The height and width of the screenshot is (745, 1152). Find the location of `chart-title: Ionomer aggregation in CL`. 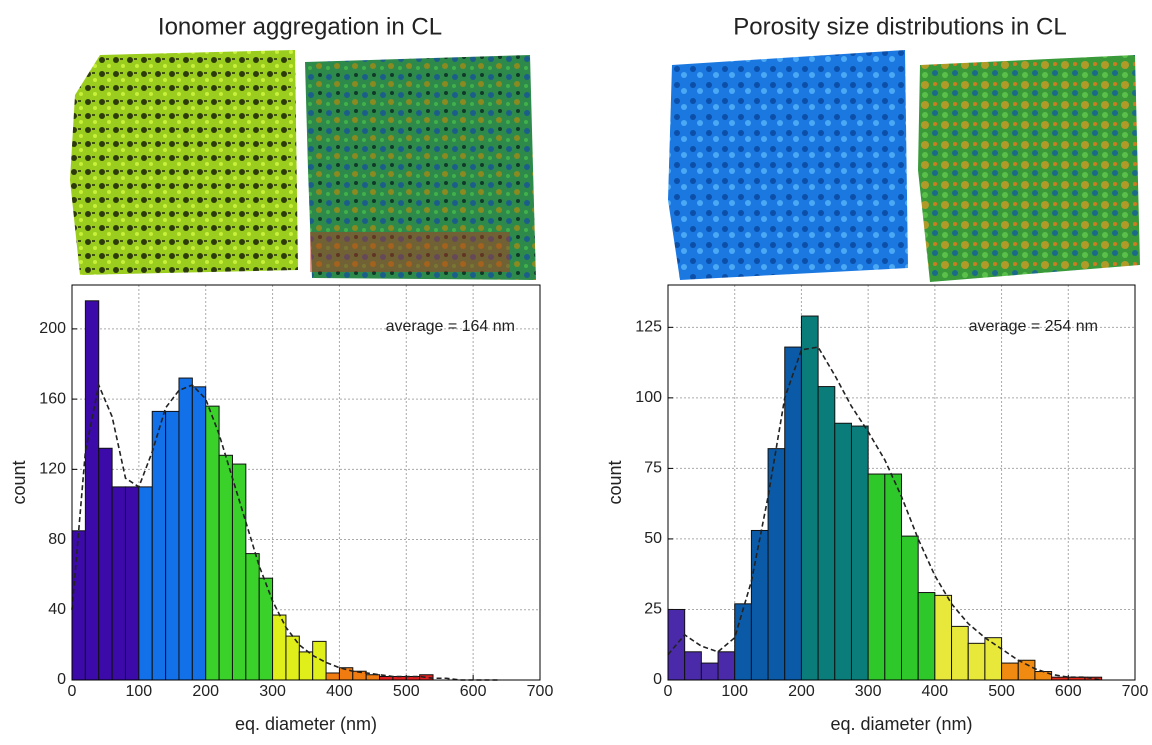

chart-title: Ionomer aggregation in CL is located at coordinates (300, 26).